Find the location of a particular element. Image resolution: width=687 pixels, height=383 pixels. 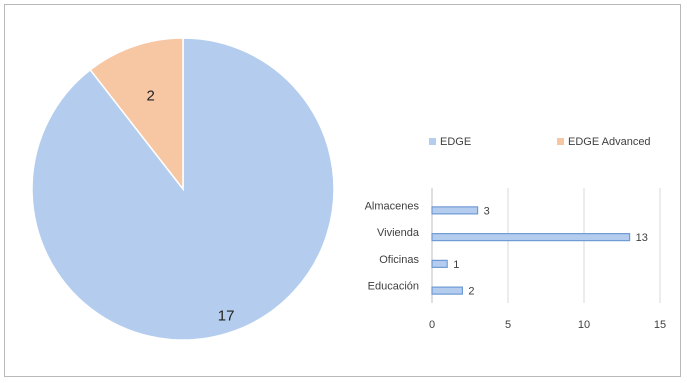

bar-oficinas is located at coordinates (439, 263).